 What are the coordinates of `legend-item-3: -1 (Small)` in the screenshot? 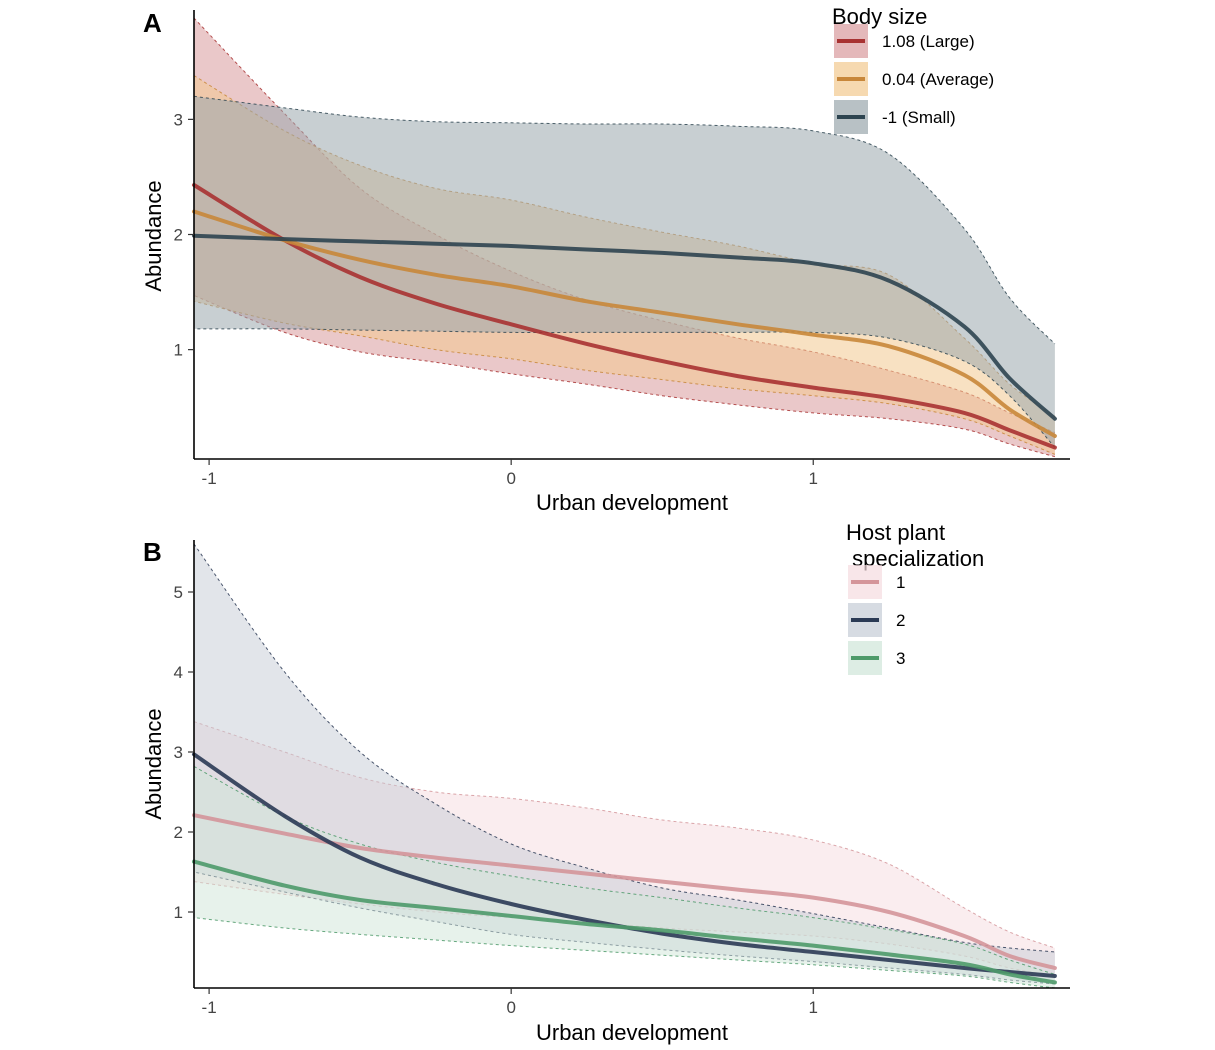 It's located at (895, 117).